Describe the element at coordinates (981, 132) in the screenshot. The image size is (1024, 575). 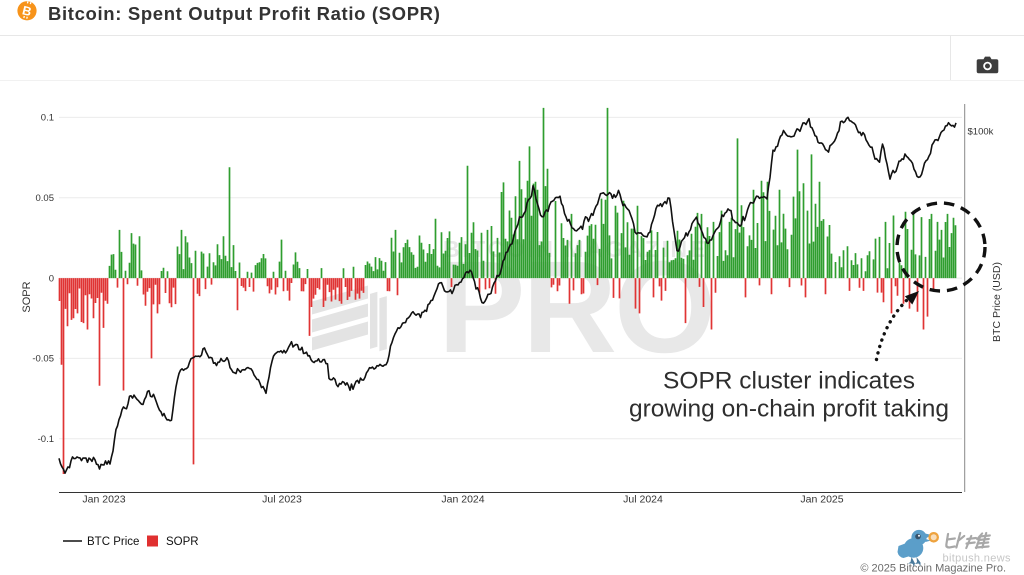
I see `svg-text: $100k` at that location.